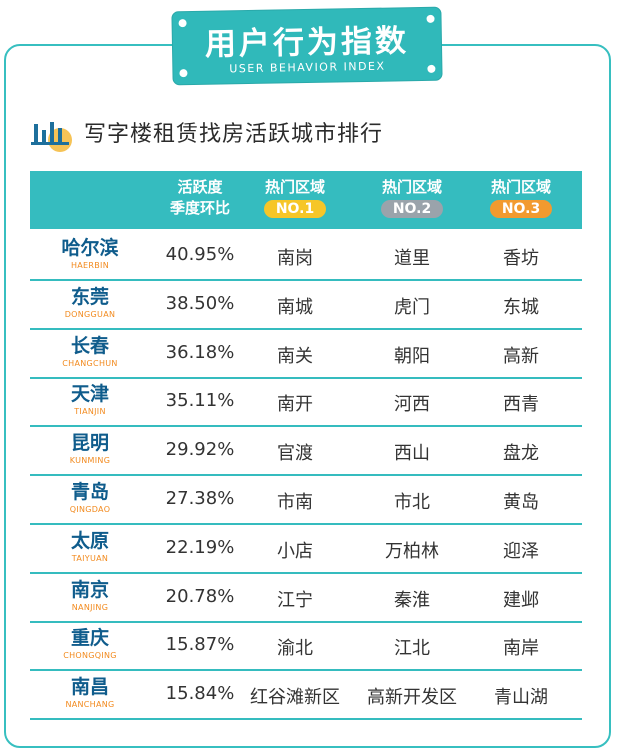  I want to click on hot-area-3: 香坊, so click(521, 258).